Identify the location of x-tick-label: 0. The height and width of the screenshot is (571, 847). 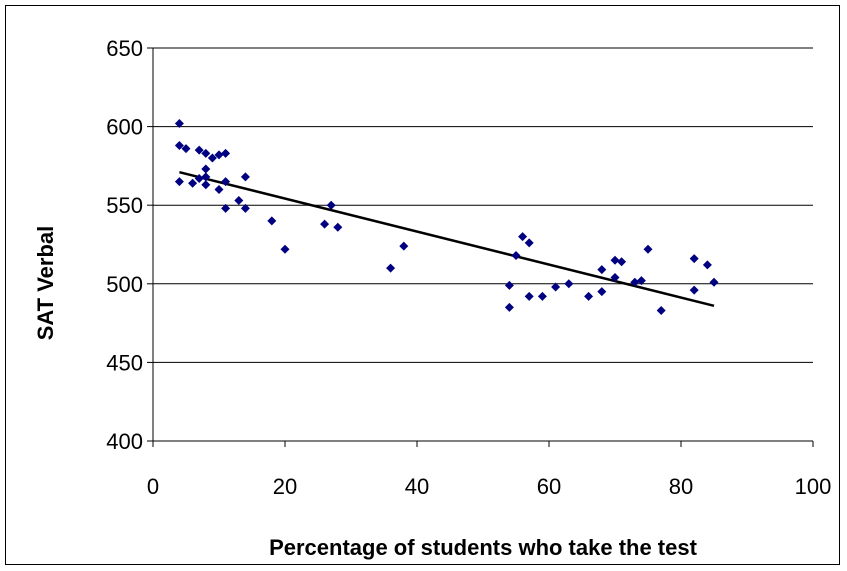
(153, 486).